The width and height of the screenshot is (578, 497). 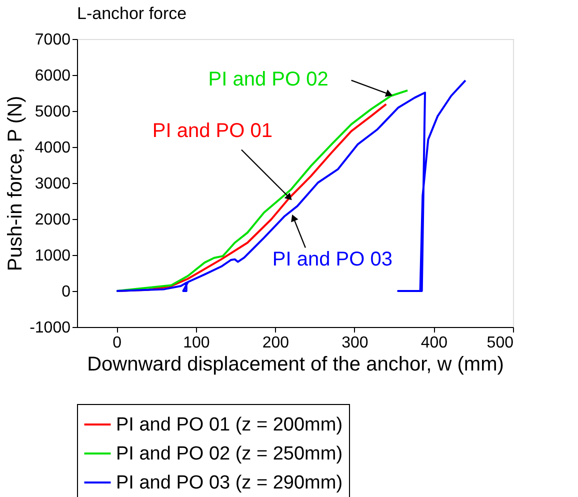 I want to click on y-tick-label: 1000, so click(x=52, y=256).